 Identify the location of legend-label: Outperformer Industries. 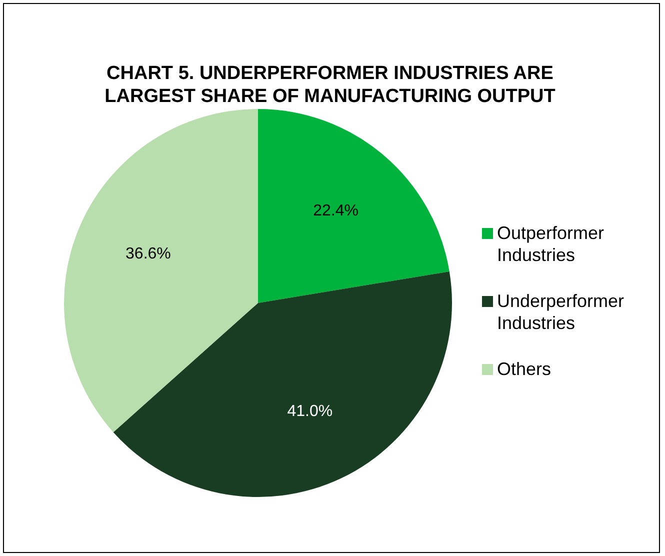
(551, 244).